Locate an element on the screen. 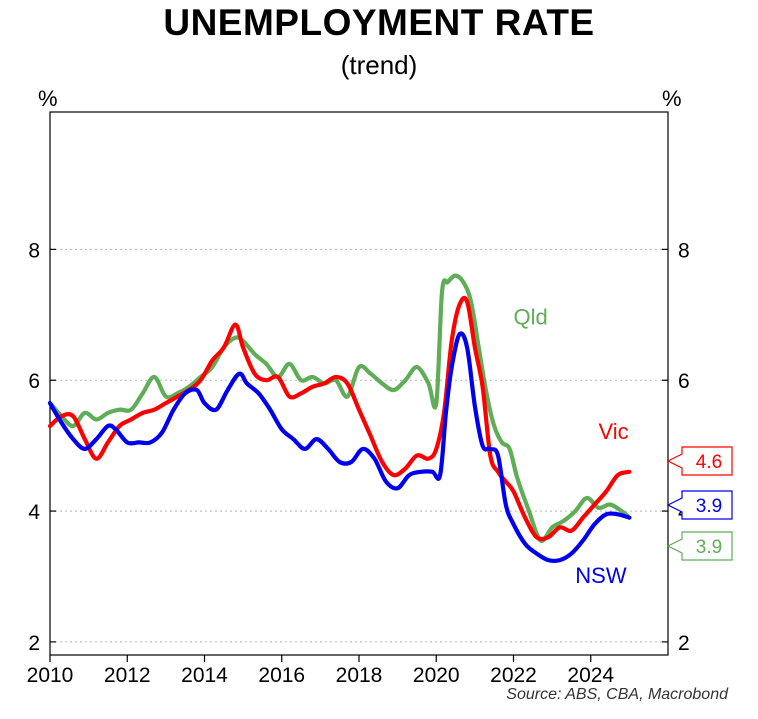 The image size is (758, 719). y-tick-label-left: 6 is located at coordinates (34, 381).